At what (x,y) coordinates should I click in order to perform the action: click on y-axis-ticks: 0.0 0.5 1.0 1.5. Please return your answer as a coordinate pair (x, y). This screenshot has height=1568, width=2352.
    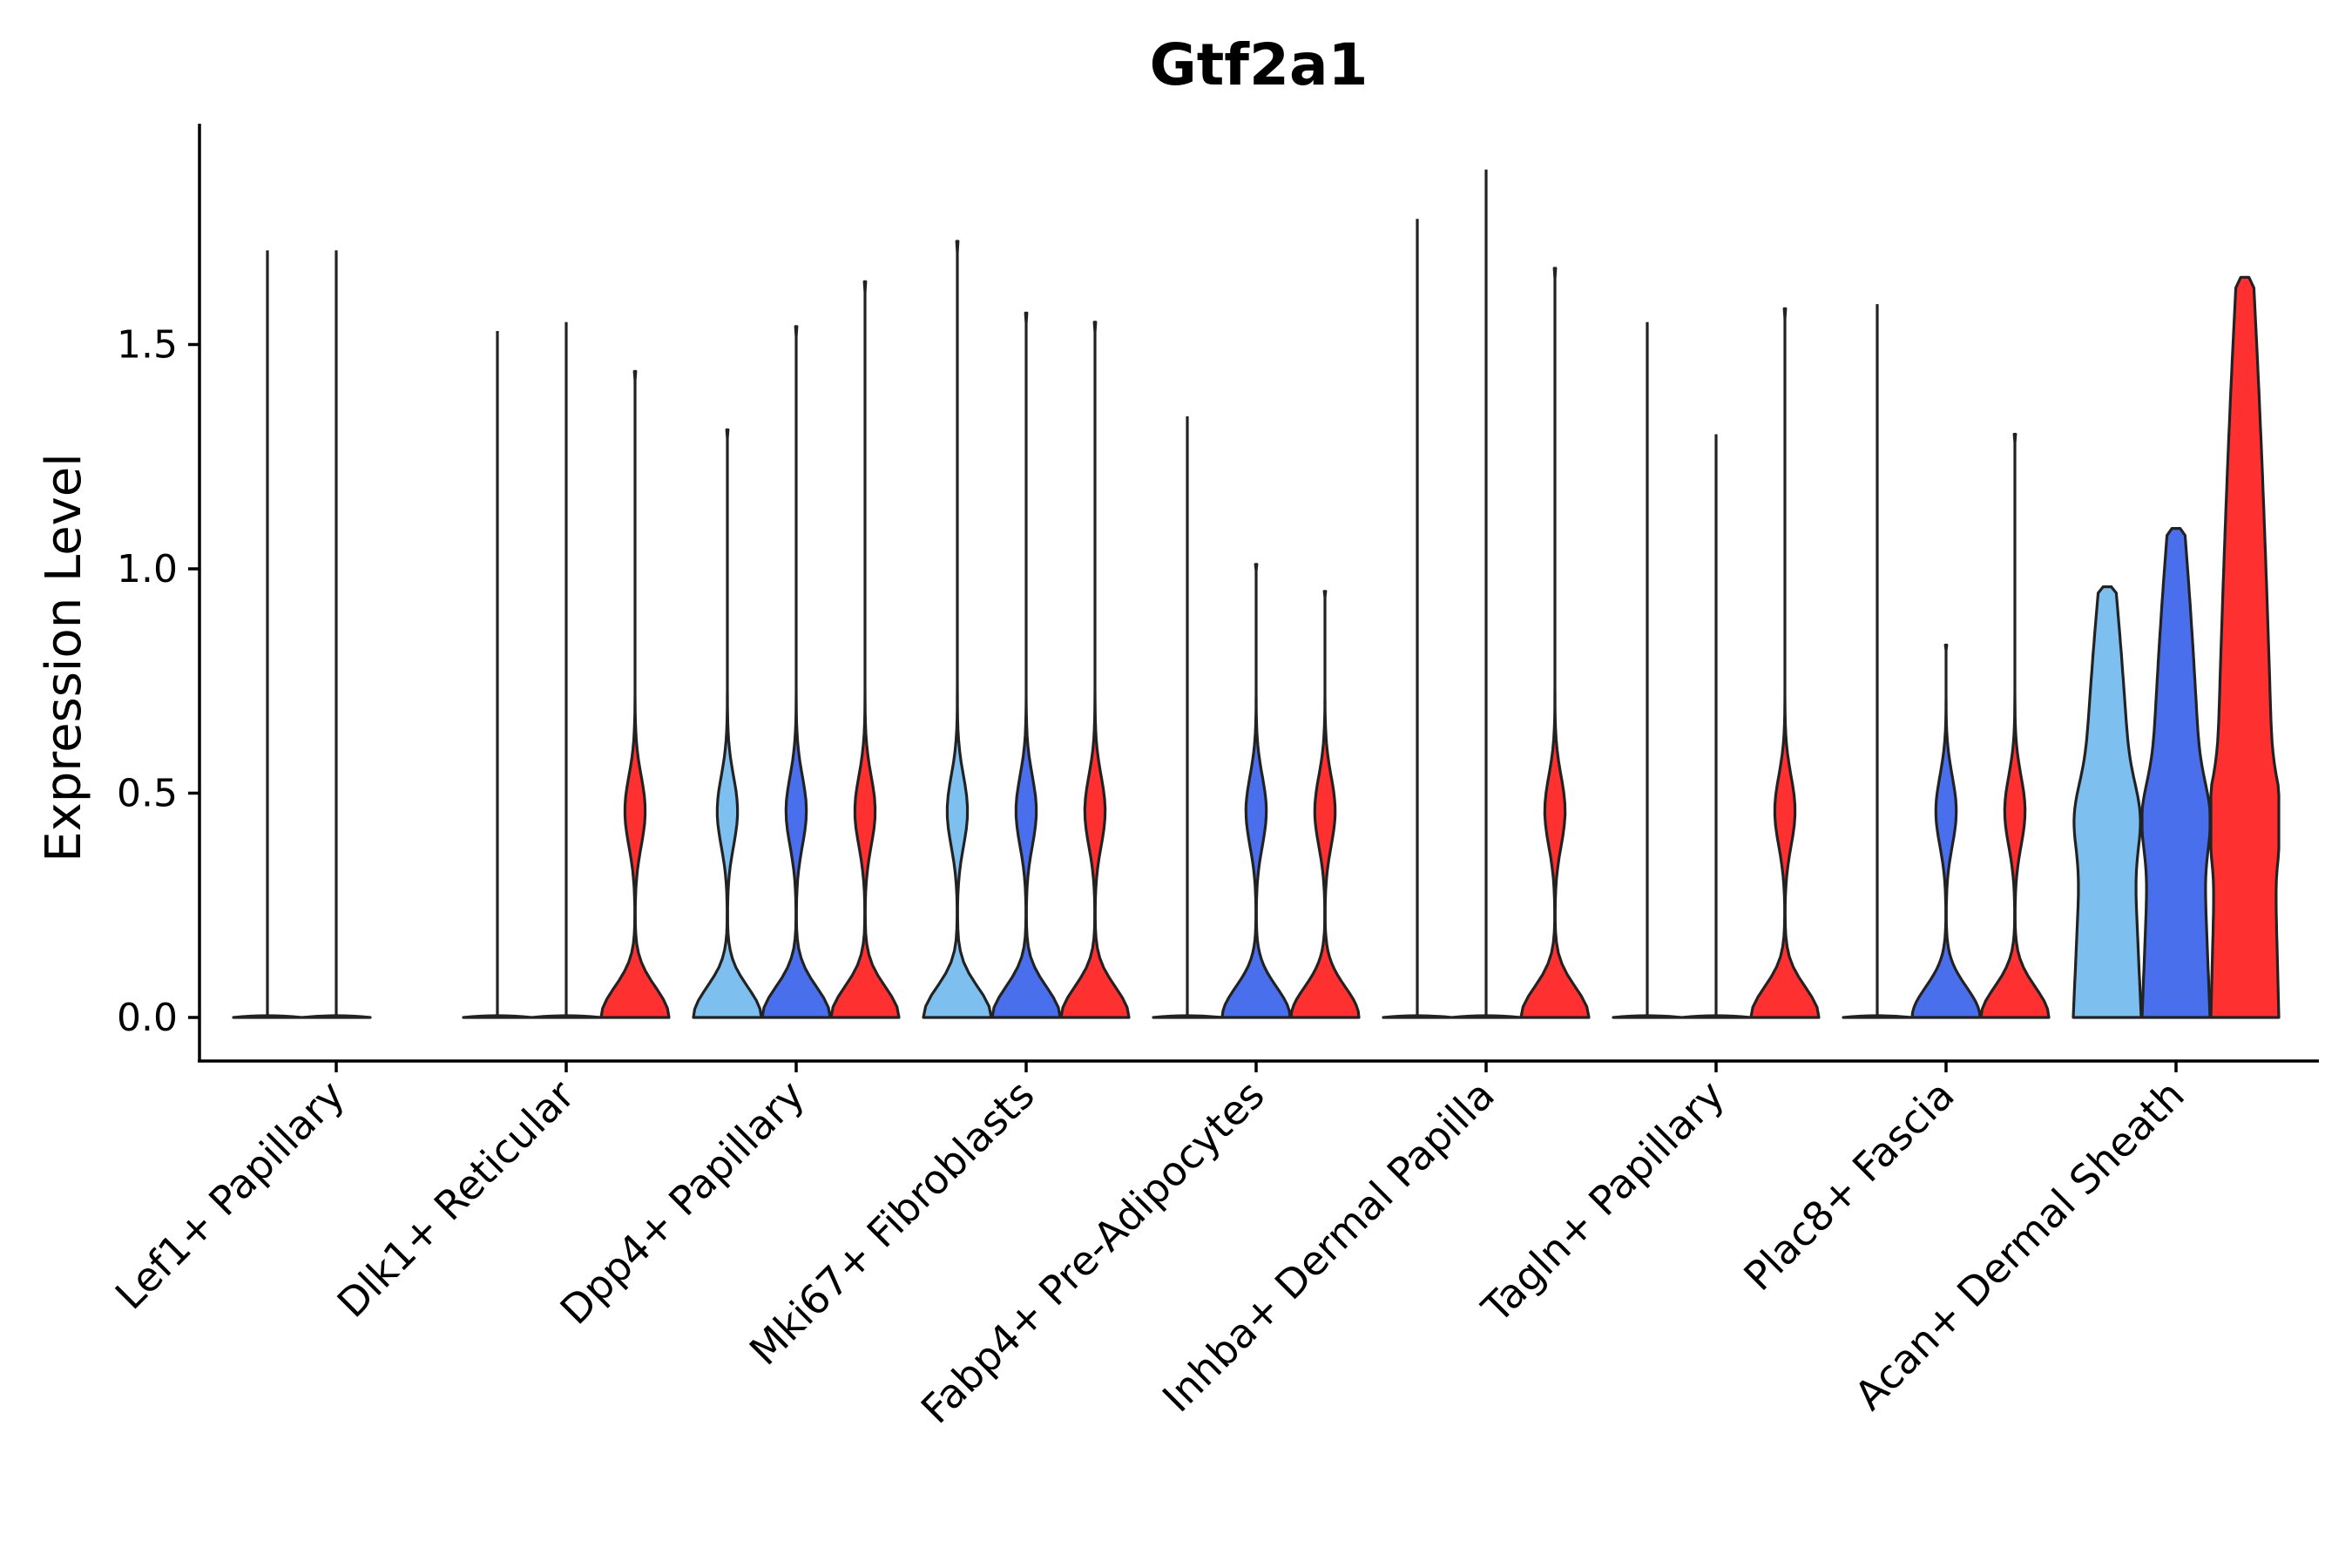
    Looking at the image, I should click on (158, 682).